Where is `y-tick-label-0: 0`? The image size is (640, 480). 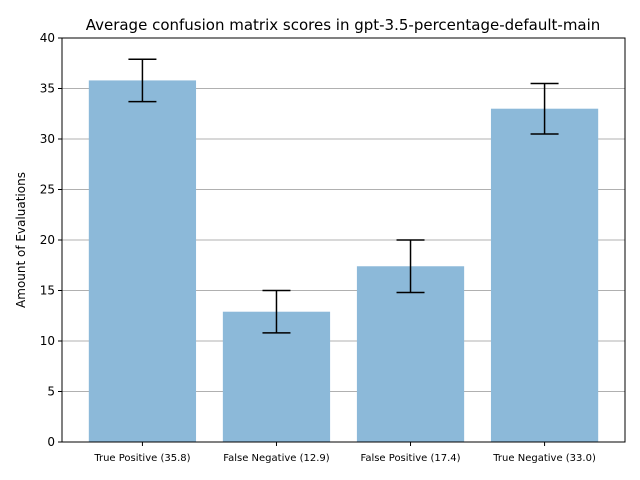 y-tick-label-0: 0 is located at coordinates (51, 442).